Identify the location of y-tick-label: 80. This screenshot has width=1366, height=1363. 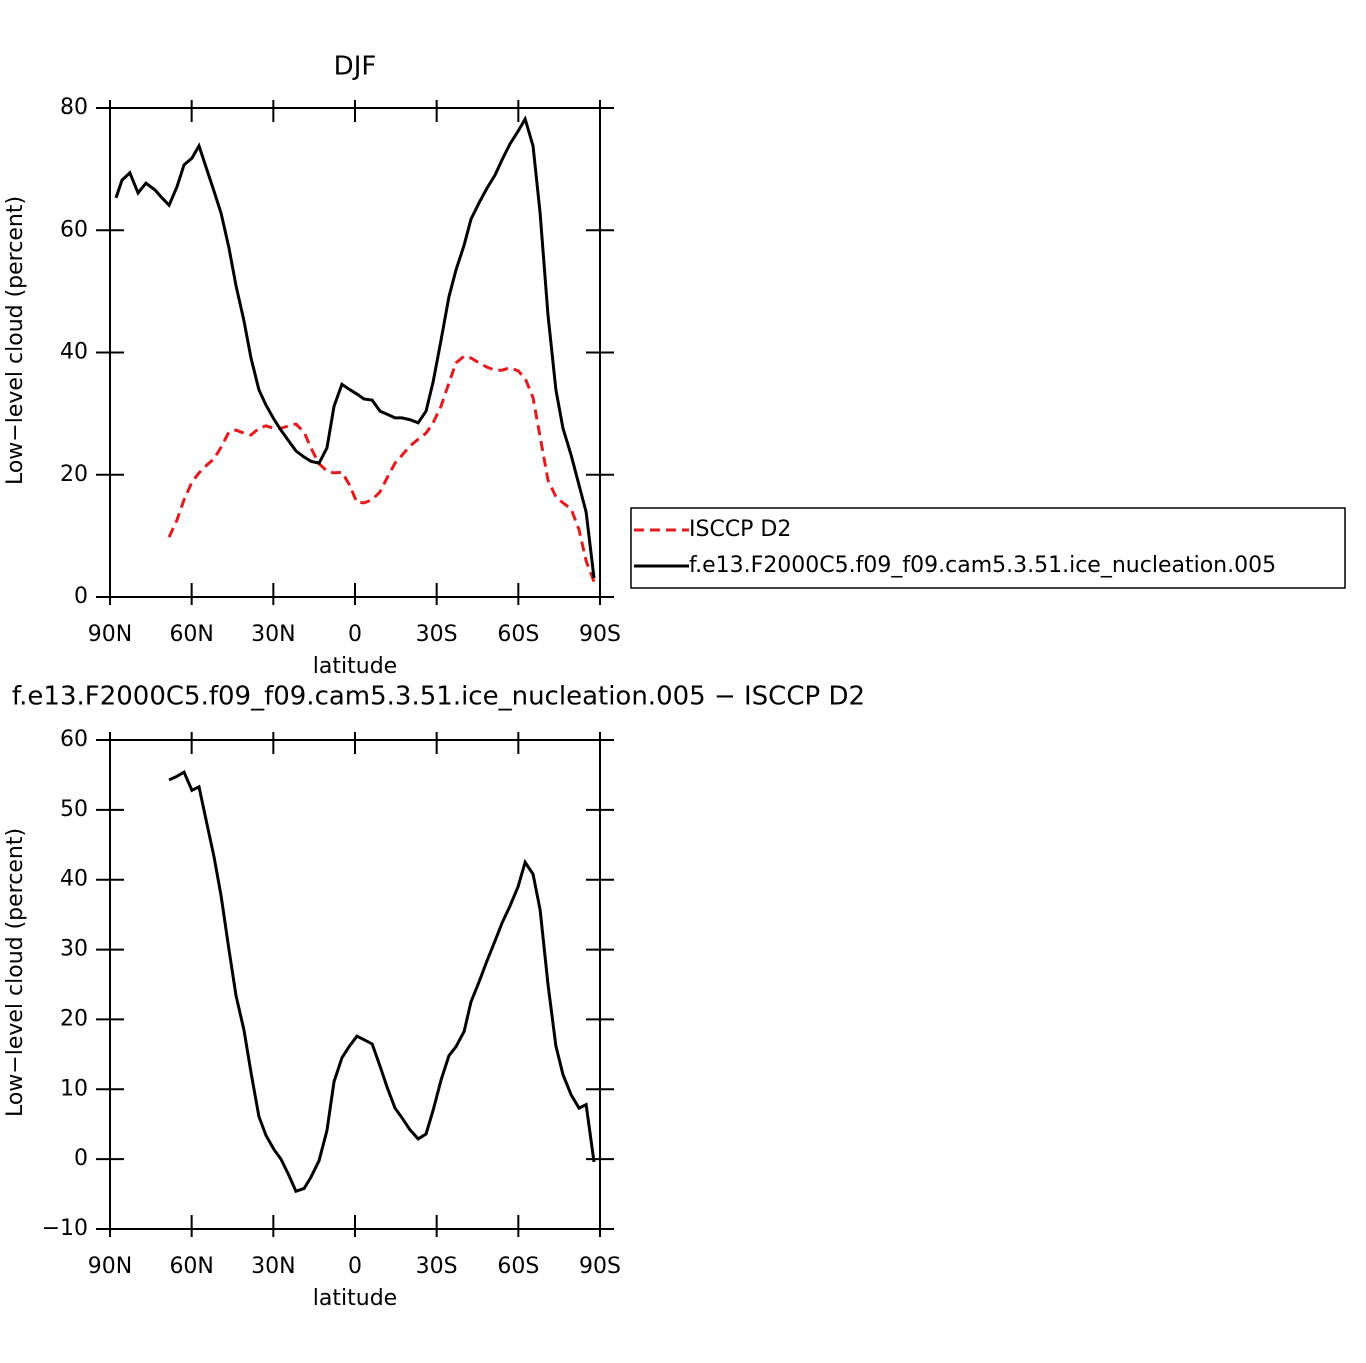
(74, 107).